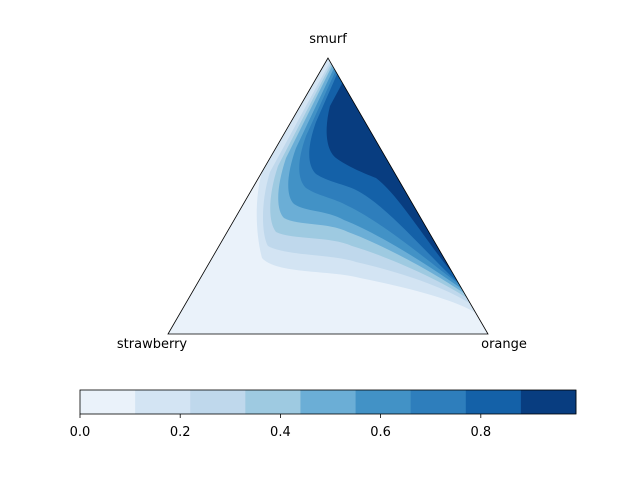  I want to click on vertex-label-top: smurf, so click(328, 39).